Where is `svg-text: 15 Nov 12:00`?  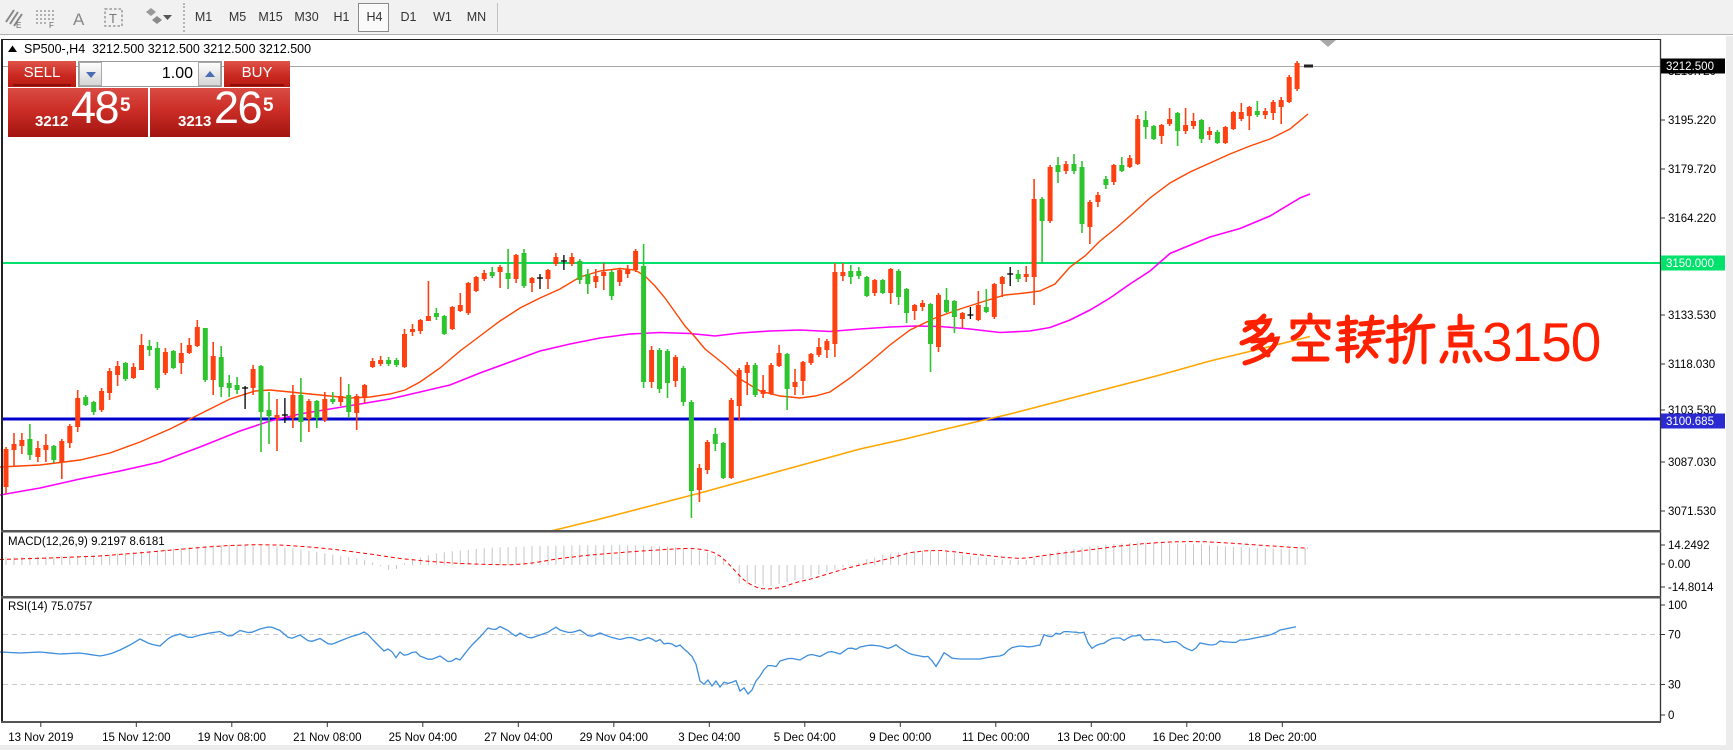 svg-text: 15 Nov 12:00 is located at coordinates (136, 738).